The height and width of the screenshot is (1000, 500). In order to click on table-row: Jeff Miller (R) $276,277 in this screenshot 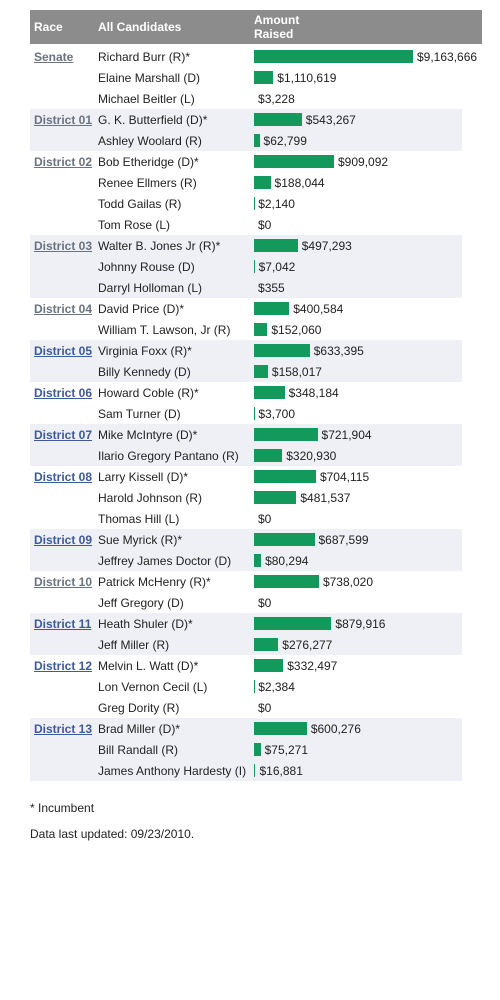, I will do `click(246, 644)`.